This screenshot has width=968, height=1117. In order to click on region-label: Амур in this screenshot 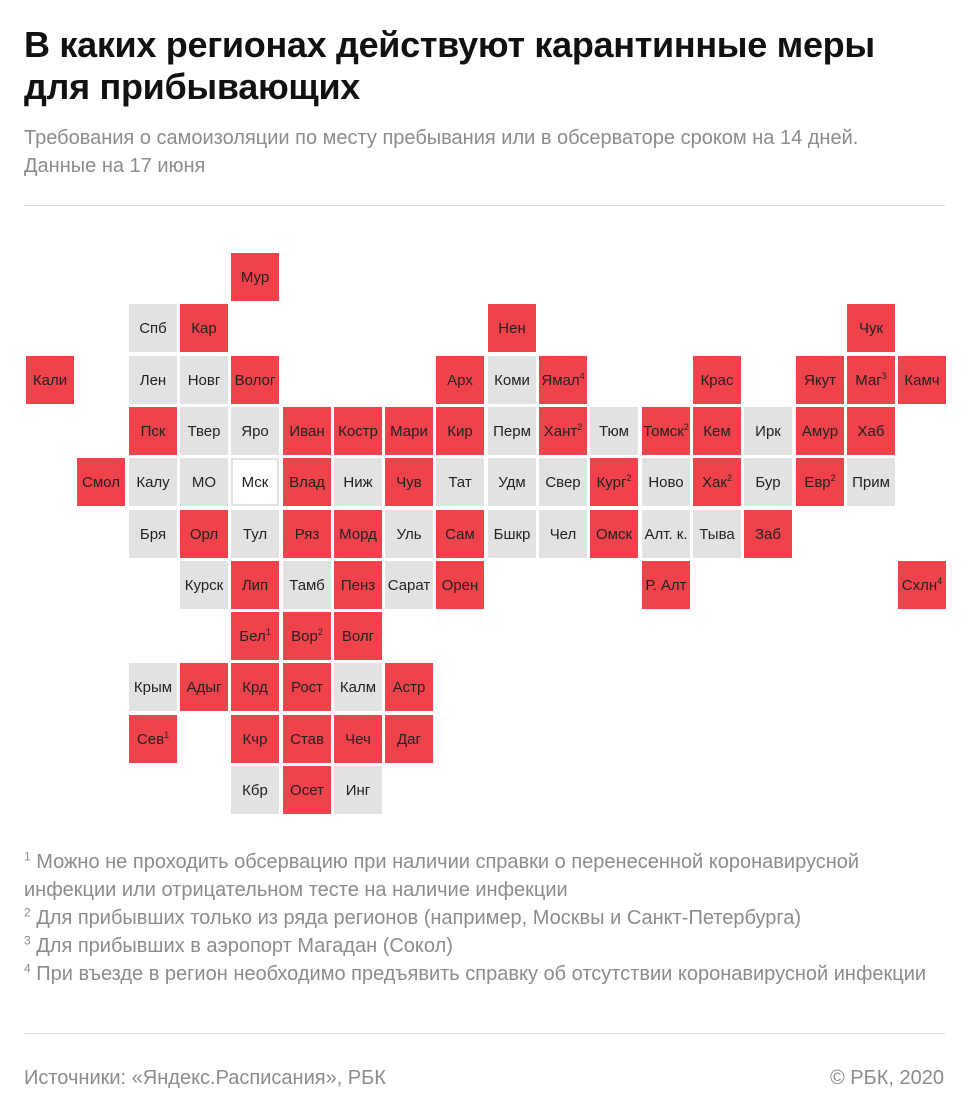, I will do `click(820, 431)`.